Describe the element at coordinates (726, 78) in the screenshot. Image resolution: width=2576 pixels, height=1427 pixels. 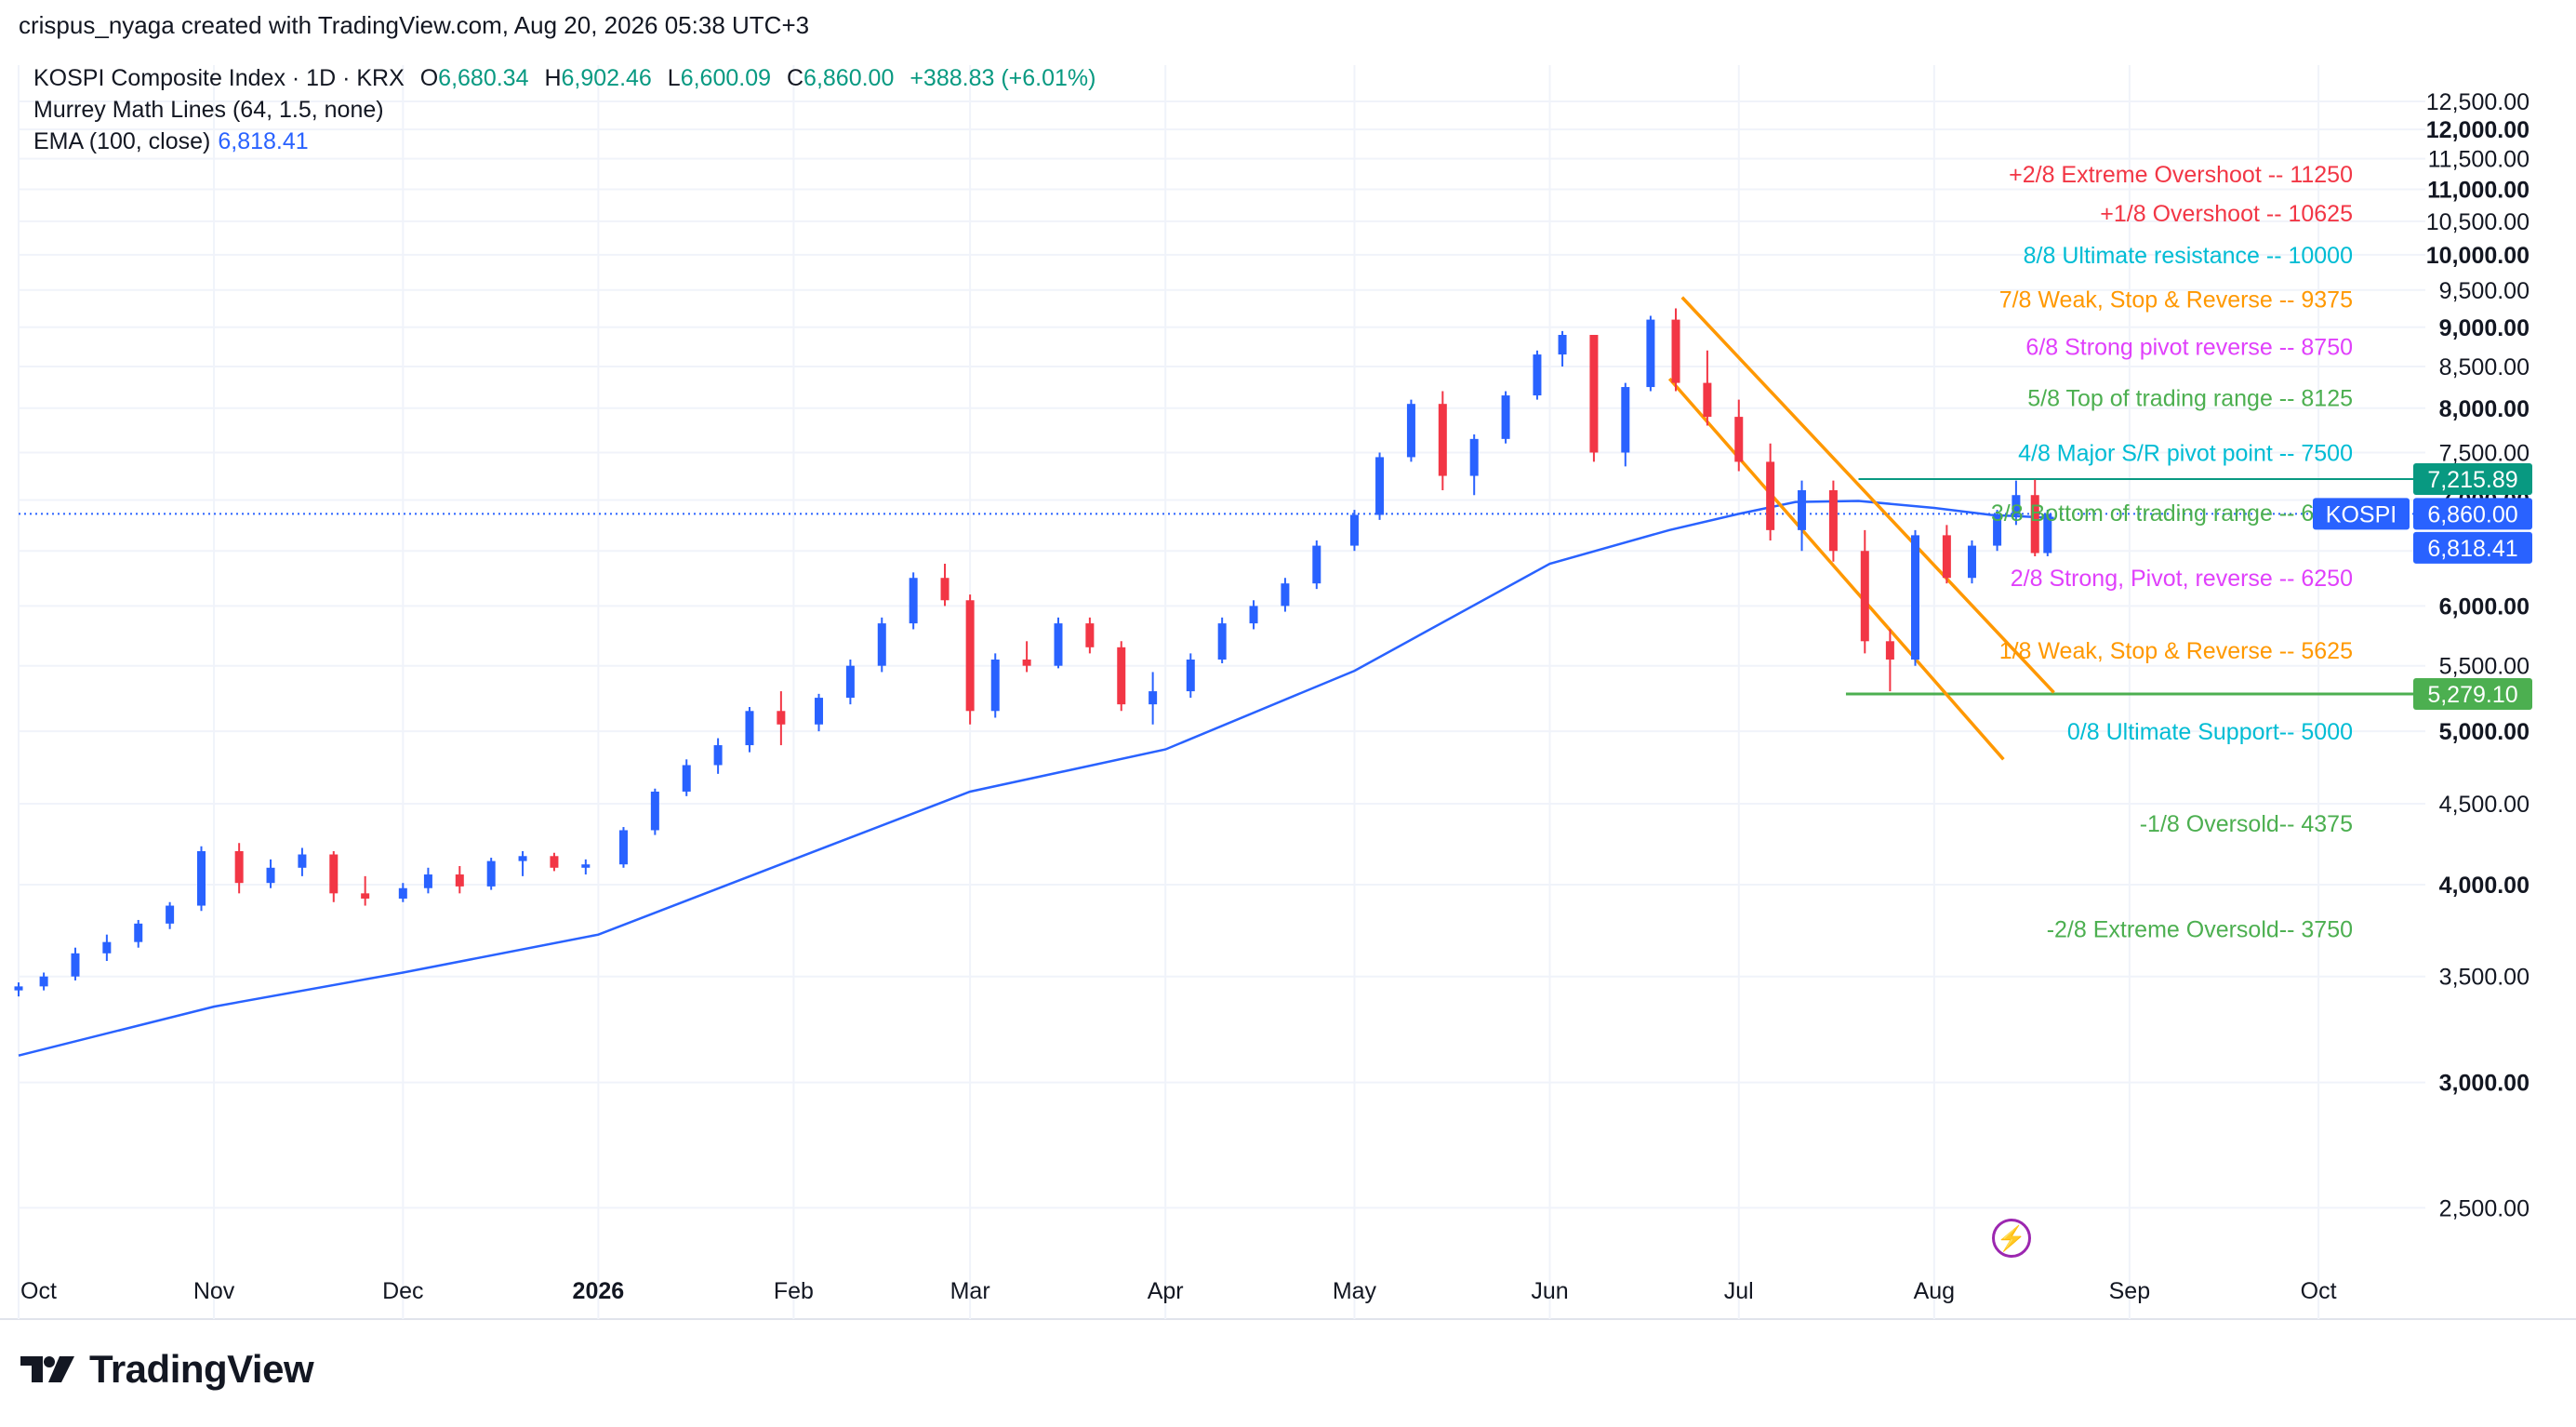
I see `low-value: 6,600.09` at that location.